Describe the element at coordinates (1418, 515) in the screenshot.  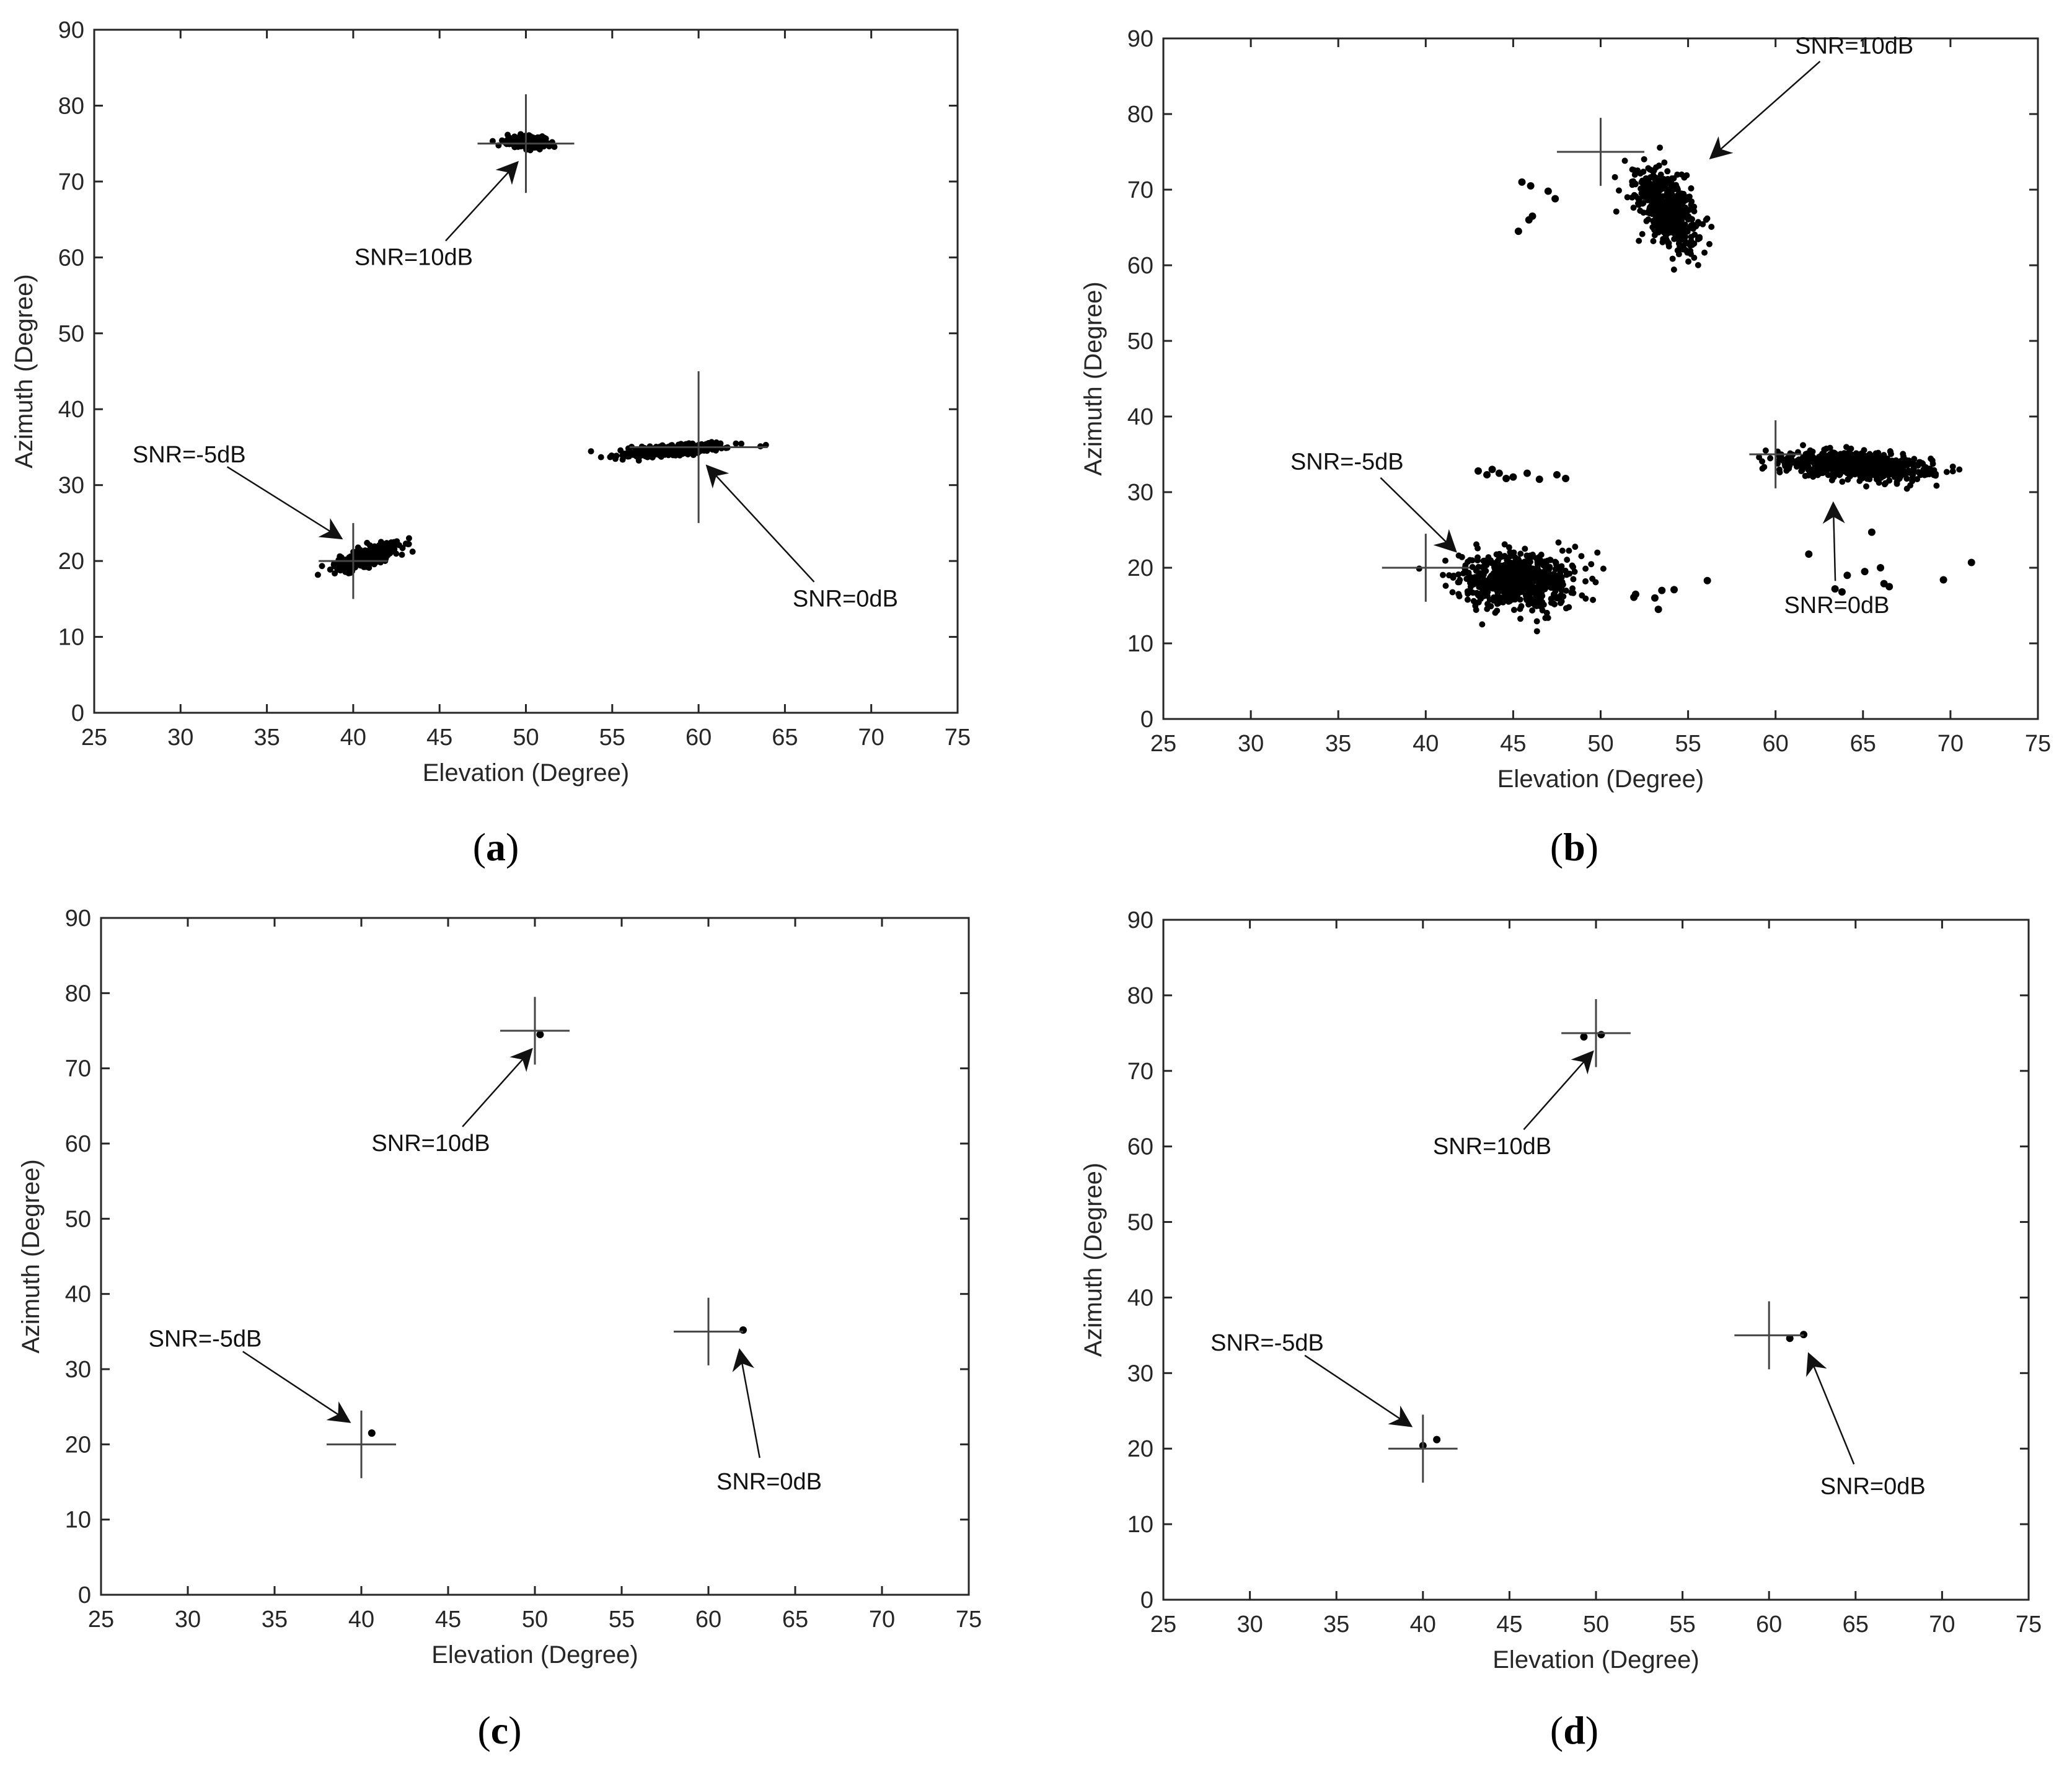
I see `annotation-arrow` at that location.